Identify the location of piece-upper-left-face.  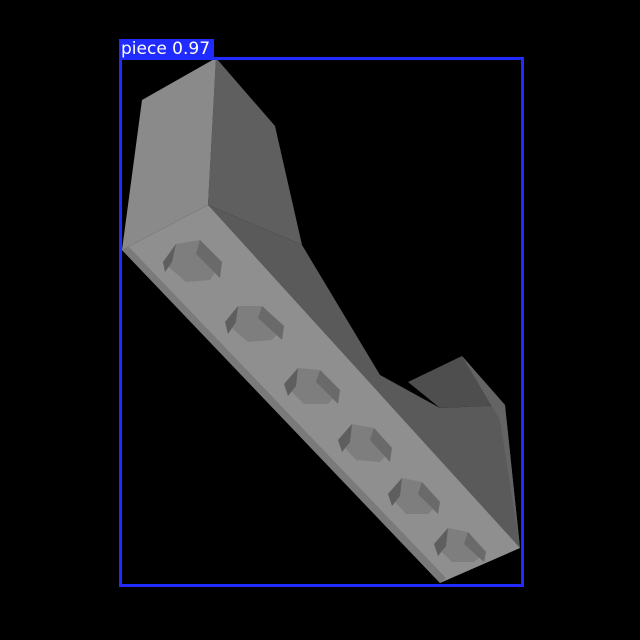
(169, 154).